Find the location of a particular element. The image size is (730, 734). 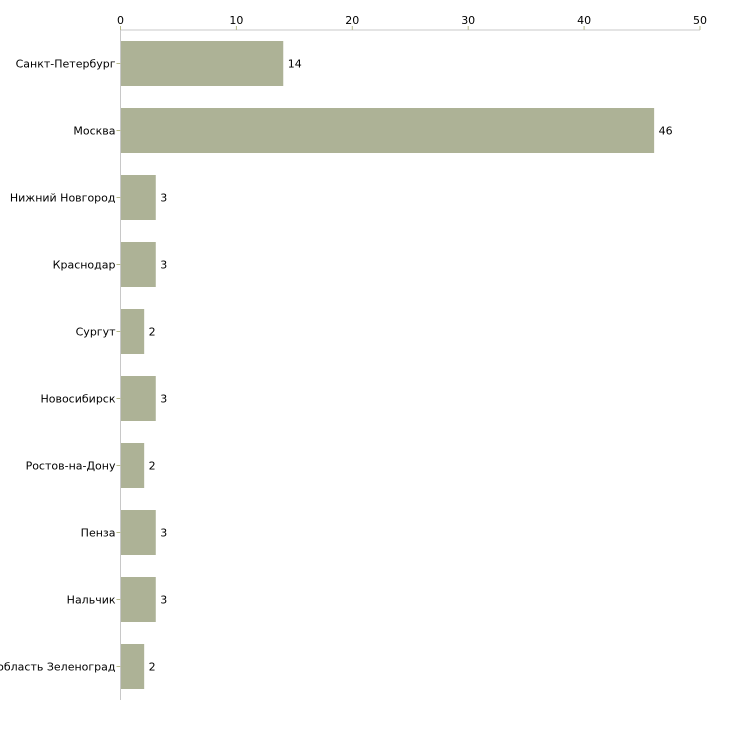

category-label: Нижний Новгород is located at coordinates (63, 198).